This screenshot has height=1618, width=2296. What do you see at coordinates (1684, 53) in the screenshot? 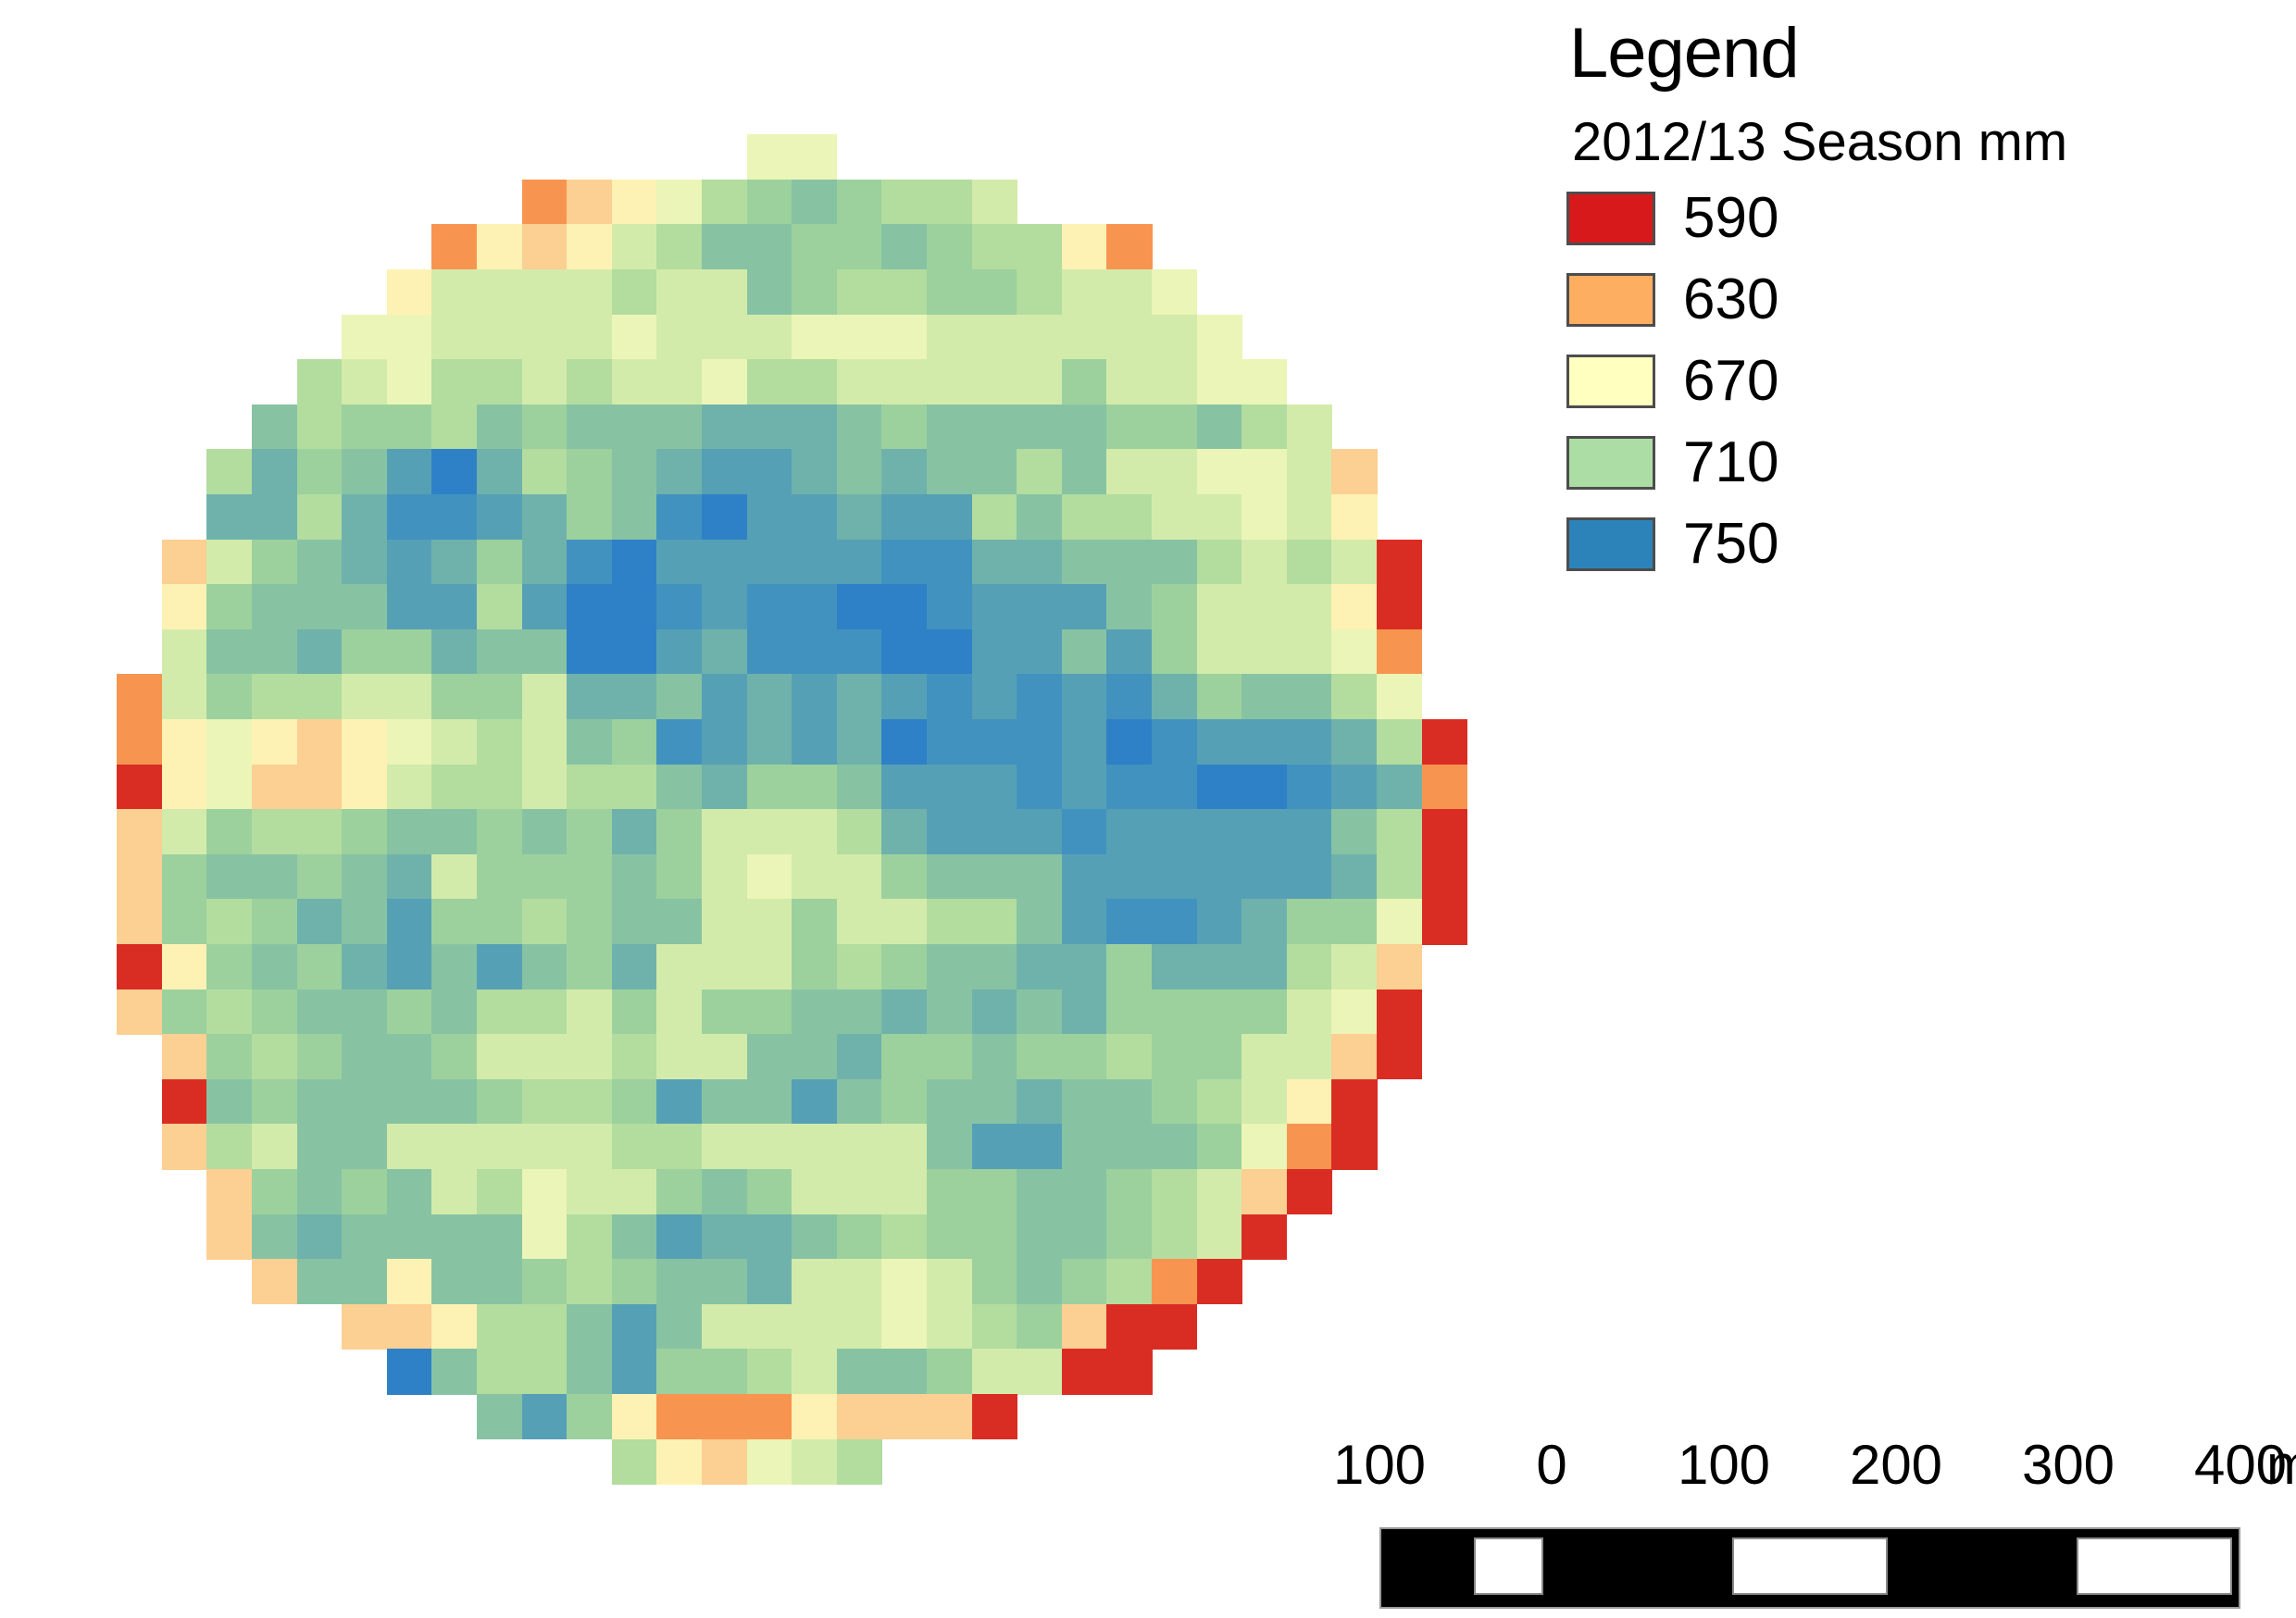
I see `legend-title: Legend` at bounding box center [1684, 53].